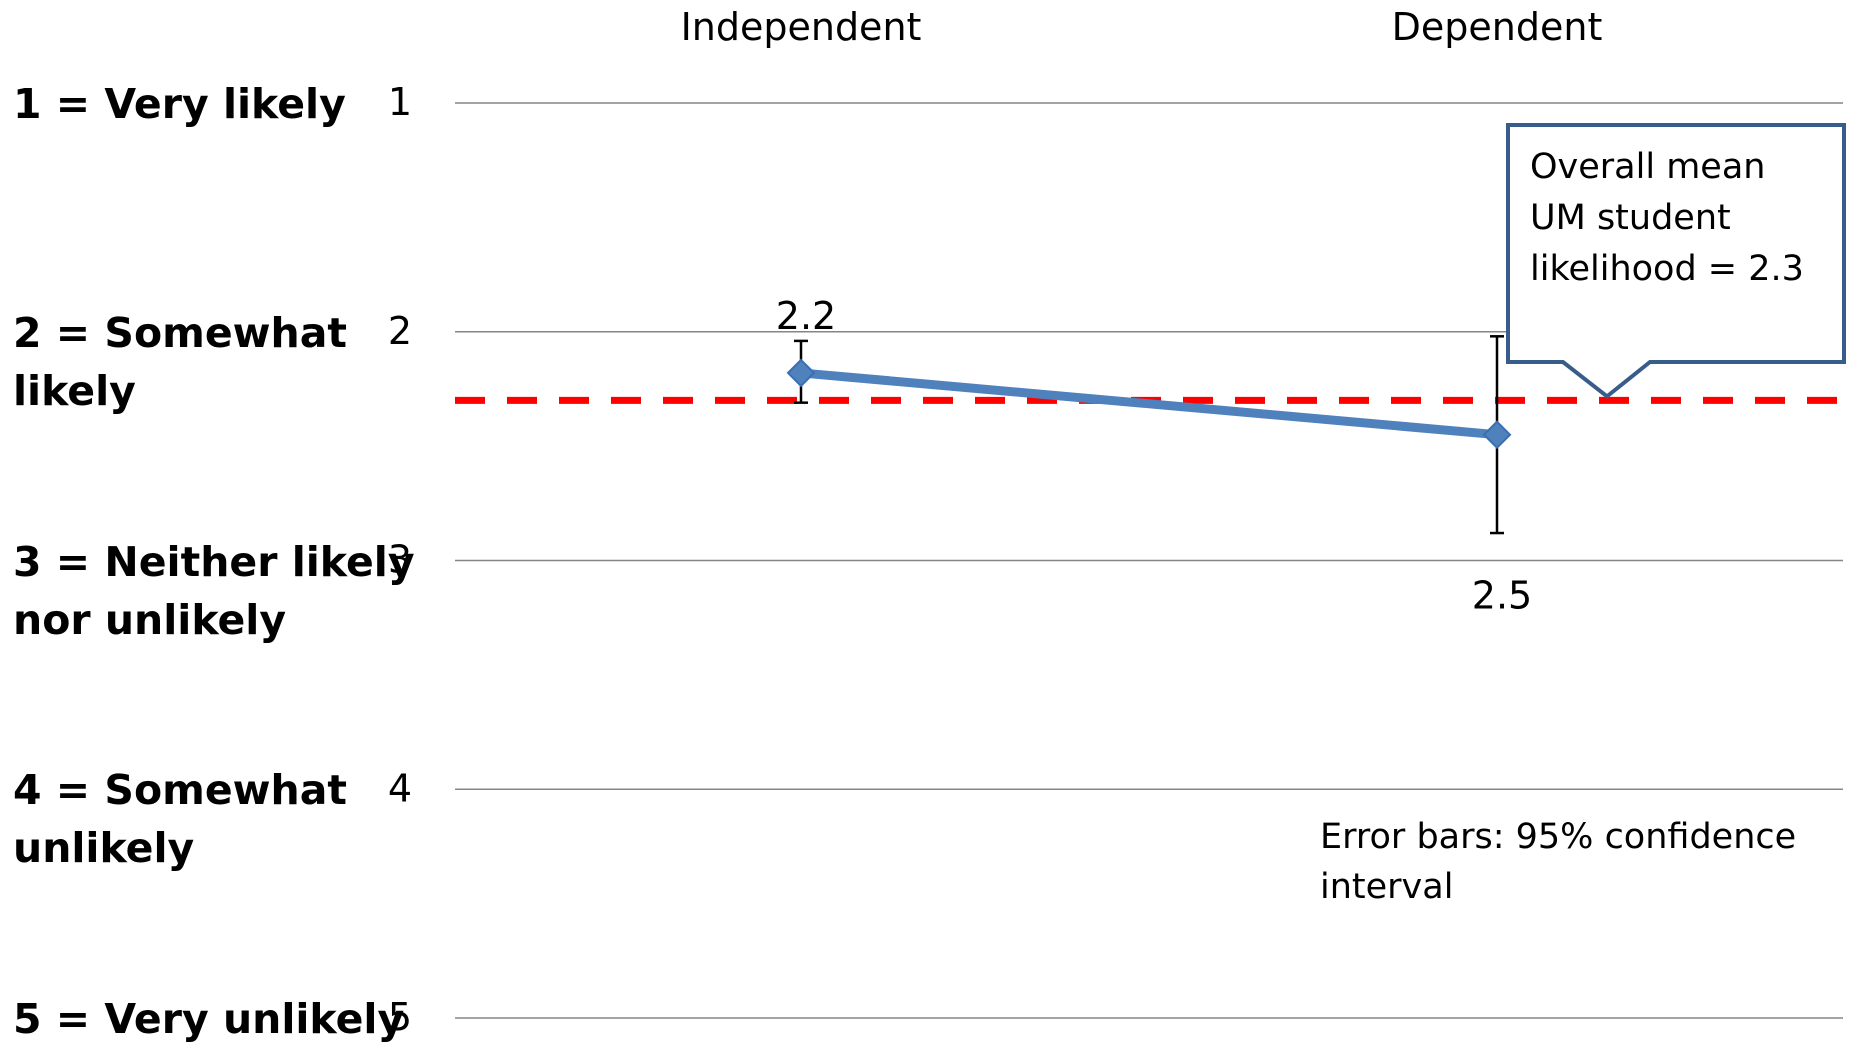 The image size is (1852, 1062). What do you see at coordinates (214, 561) in the screenshot?
I see `scale-label-line: 3 = Neither likely` at bounding box center [214, 561].